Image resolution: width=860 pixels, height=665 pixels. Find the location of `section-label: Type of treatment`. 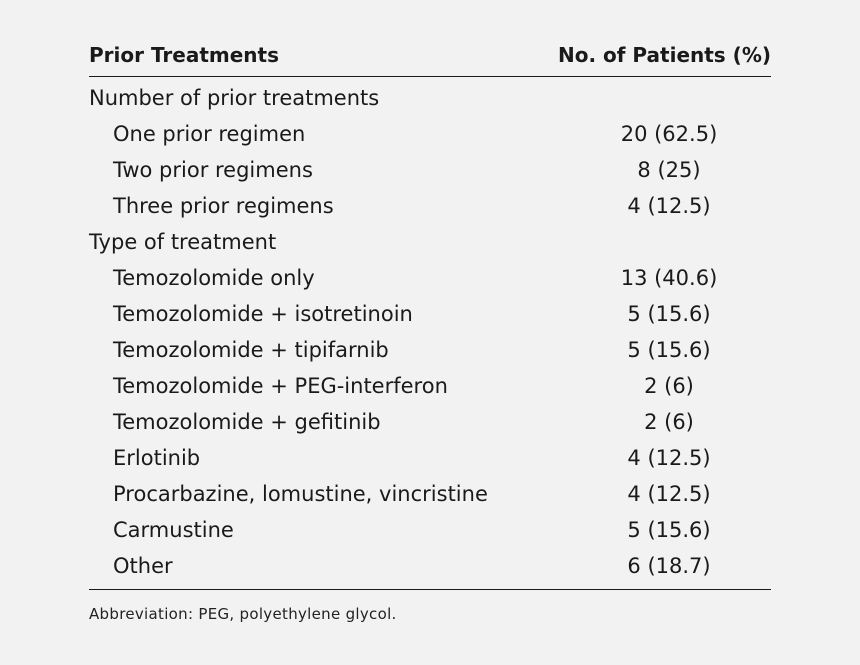

section-label: Type of treatment is located at coordinates (183, 242).